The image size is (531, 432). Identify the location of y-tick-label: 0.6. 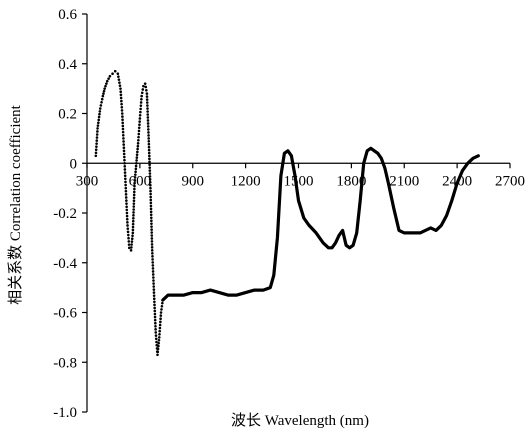
(67, 15).